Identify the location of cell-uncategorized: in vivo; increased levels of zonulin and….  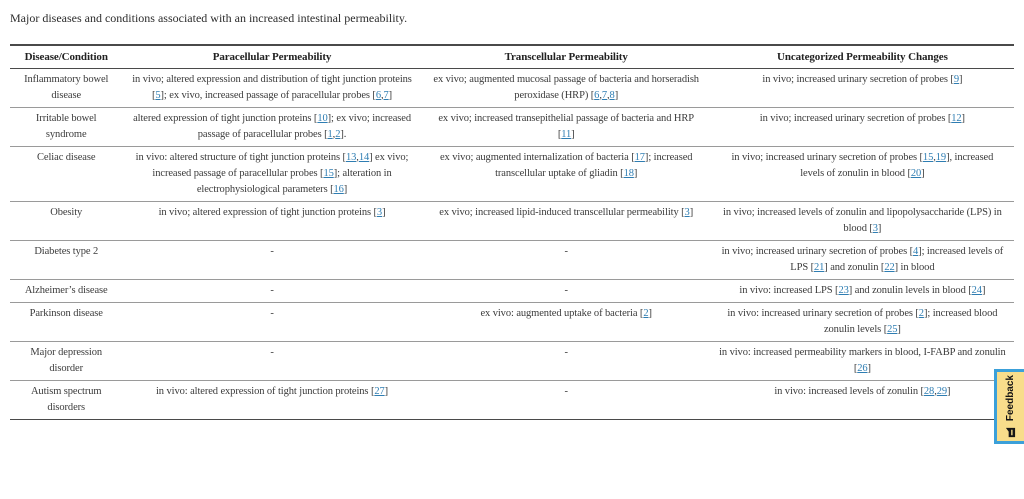
(862, 221).